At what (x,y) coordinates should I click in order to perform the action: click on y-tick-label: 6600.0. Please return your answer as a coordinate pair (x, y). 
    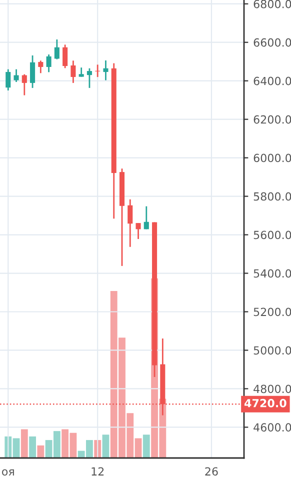
    Looking at the image, I should click on (272, 42).